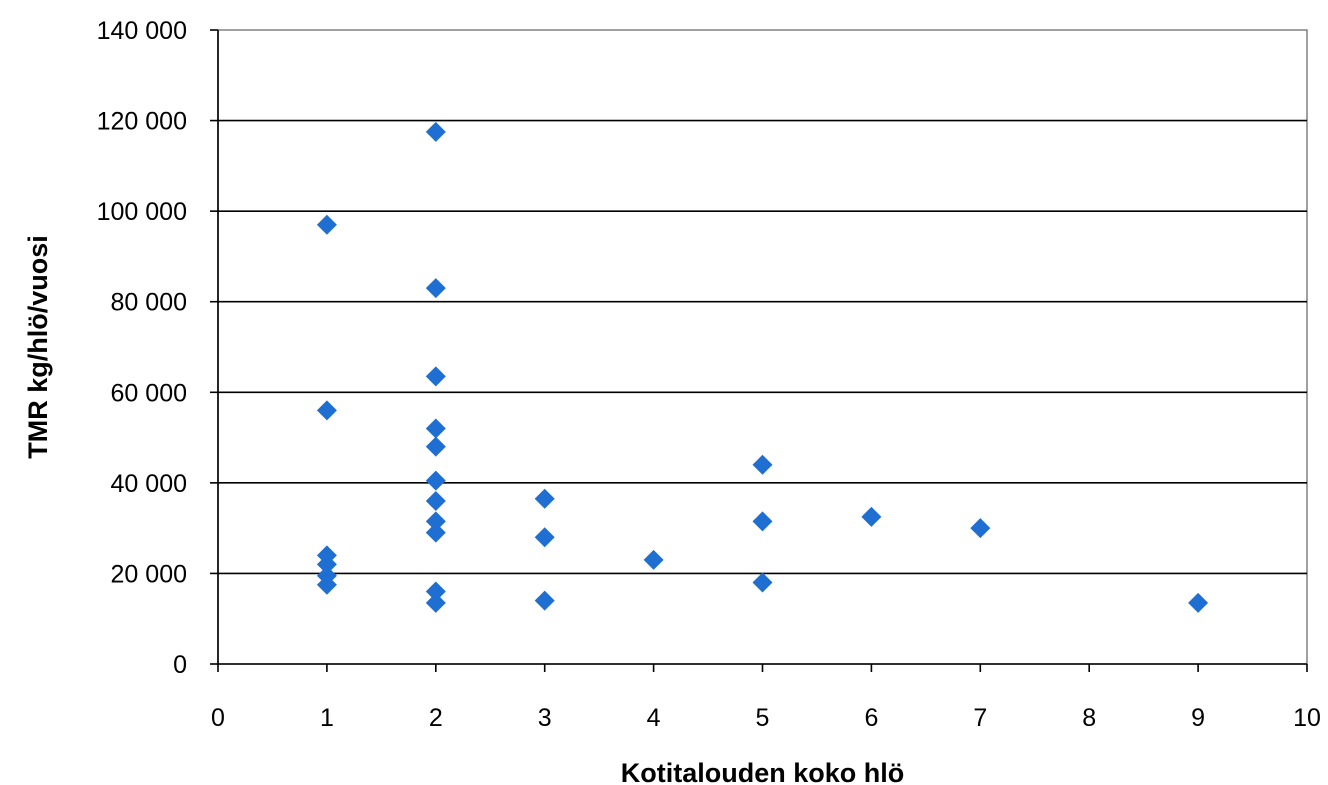  What do you see at coordinates (149, 303) in the screenshot?
I see `y-tick-label: 80 000` at bounding box center [149, 303].